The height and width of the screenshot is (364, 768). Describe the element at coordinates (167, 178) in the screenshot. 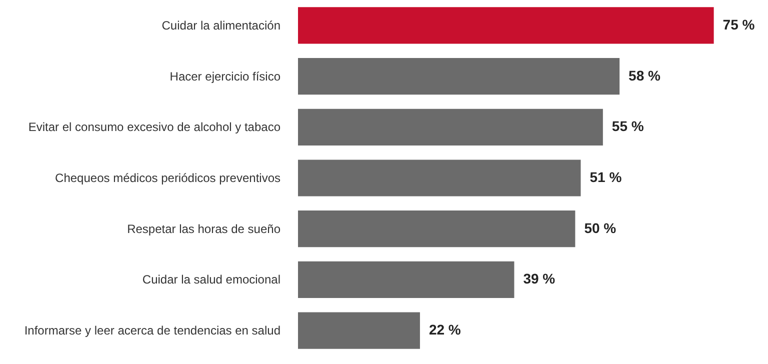

I see `y-tick-label: Chequeos médicos periódicos preventivos` at that location.